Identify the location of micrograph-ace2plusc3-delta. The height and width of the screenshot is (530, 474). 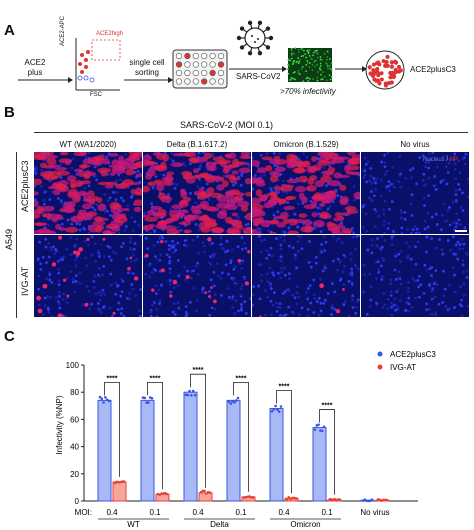
(197, 193).